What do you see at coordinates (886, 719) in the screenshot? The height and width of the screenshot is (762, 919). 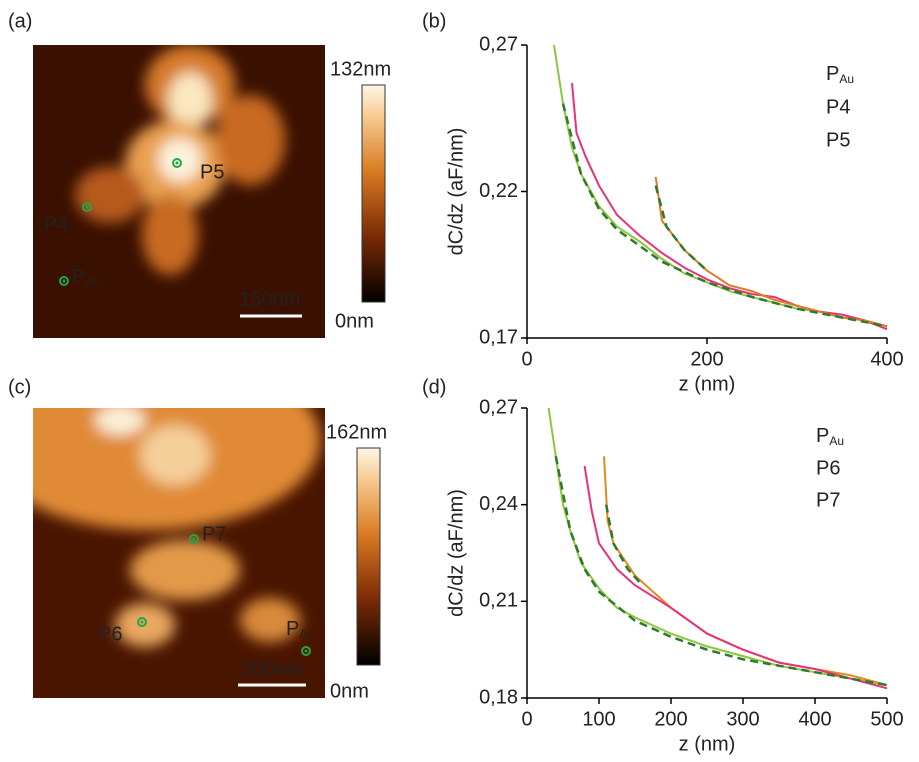 I see `x-tick-label: 500` at bounding box center [886, 719].